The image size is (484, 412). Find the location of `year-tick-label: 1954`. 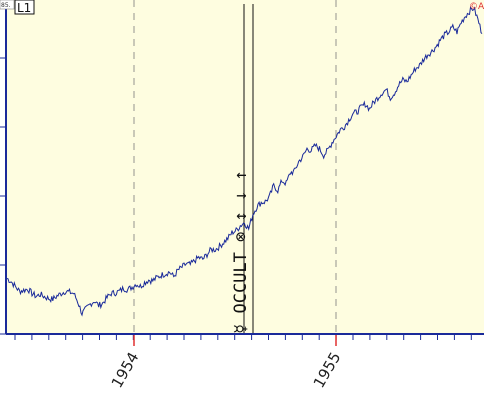

year-tick-label: 1954 is located at coordinates (125, 370).